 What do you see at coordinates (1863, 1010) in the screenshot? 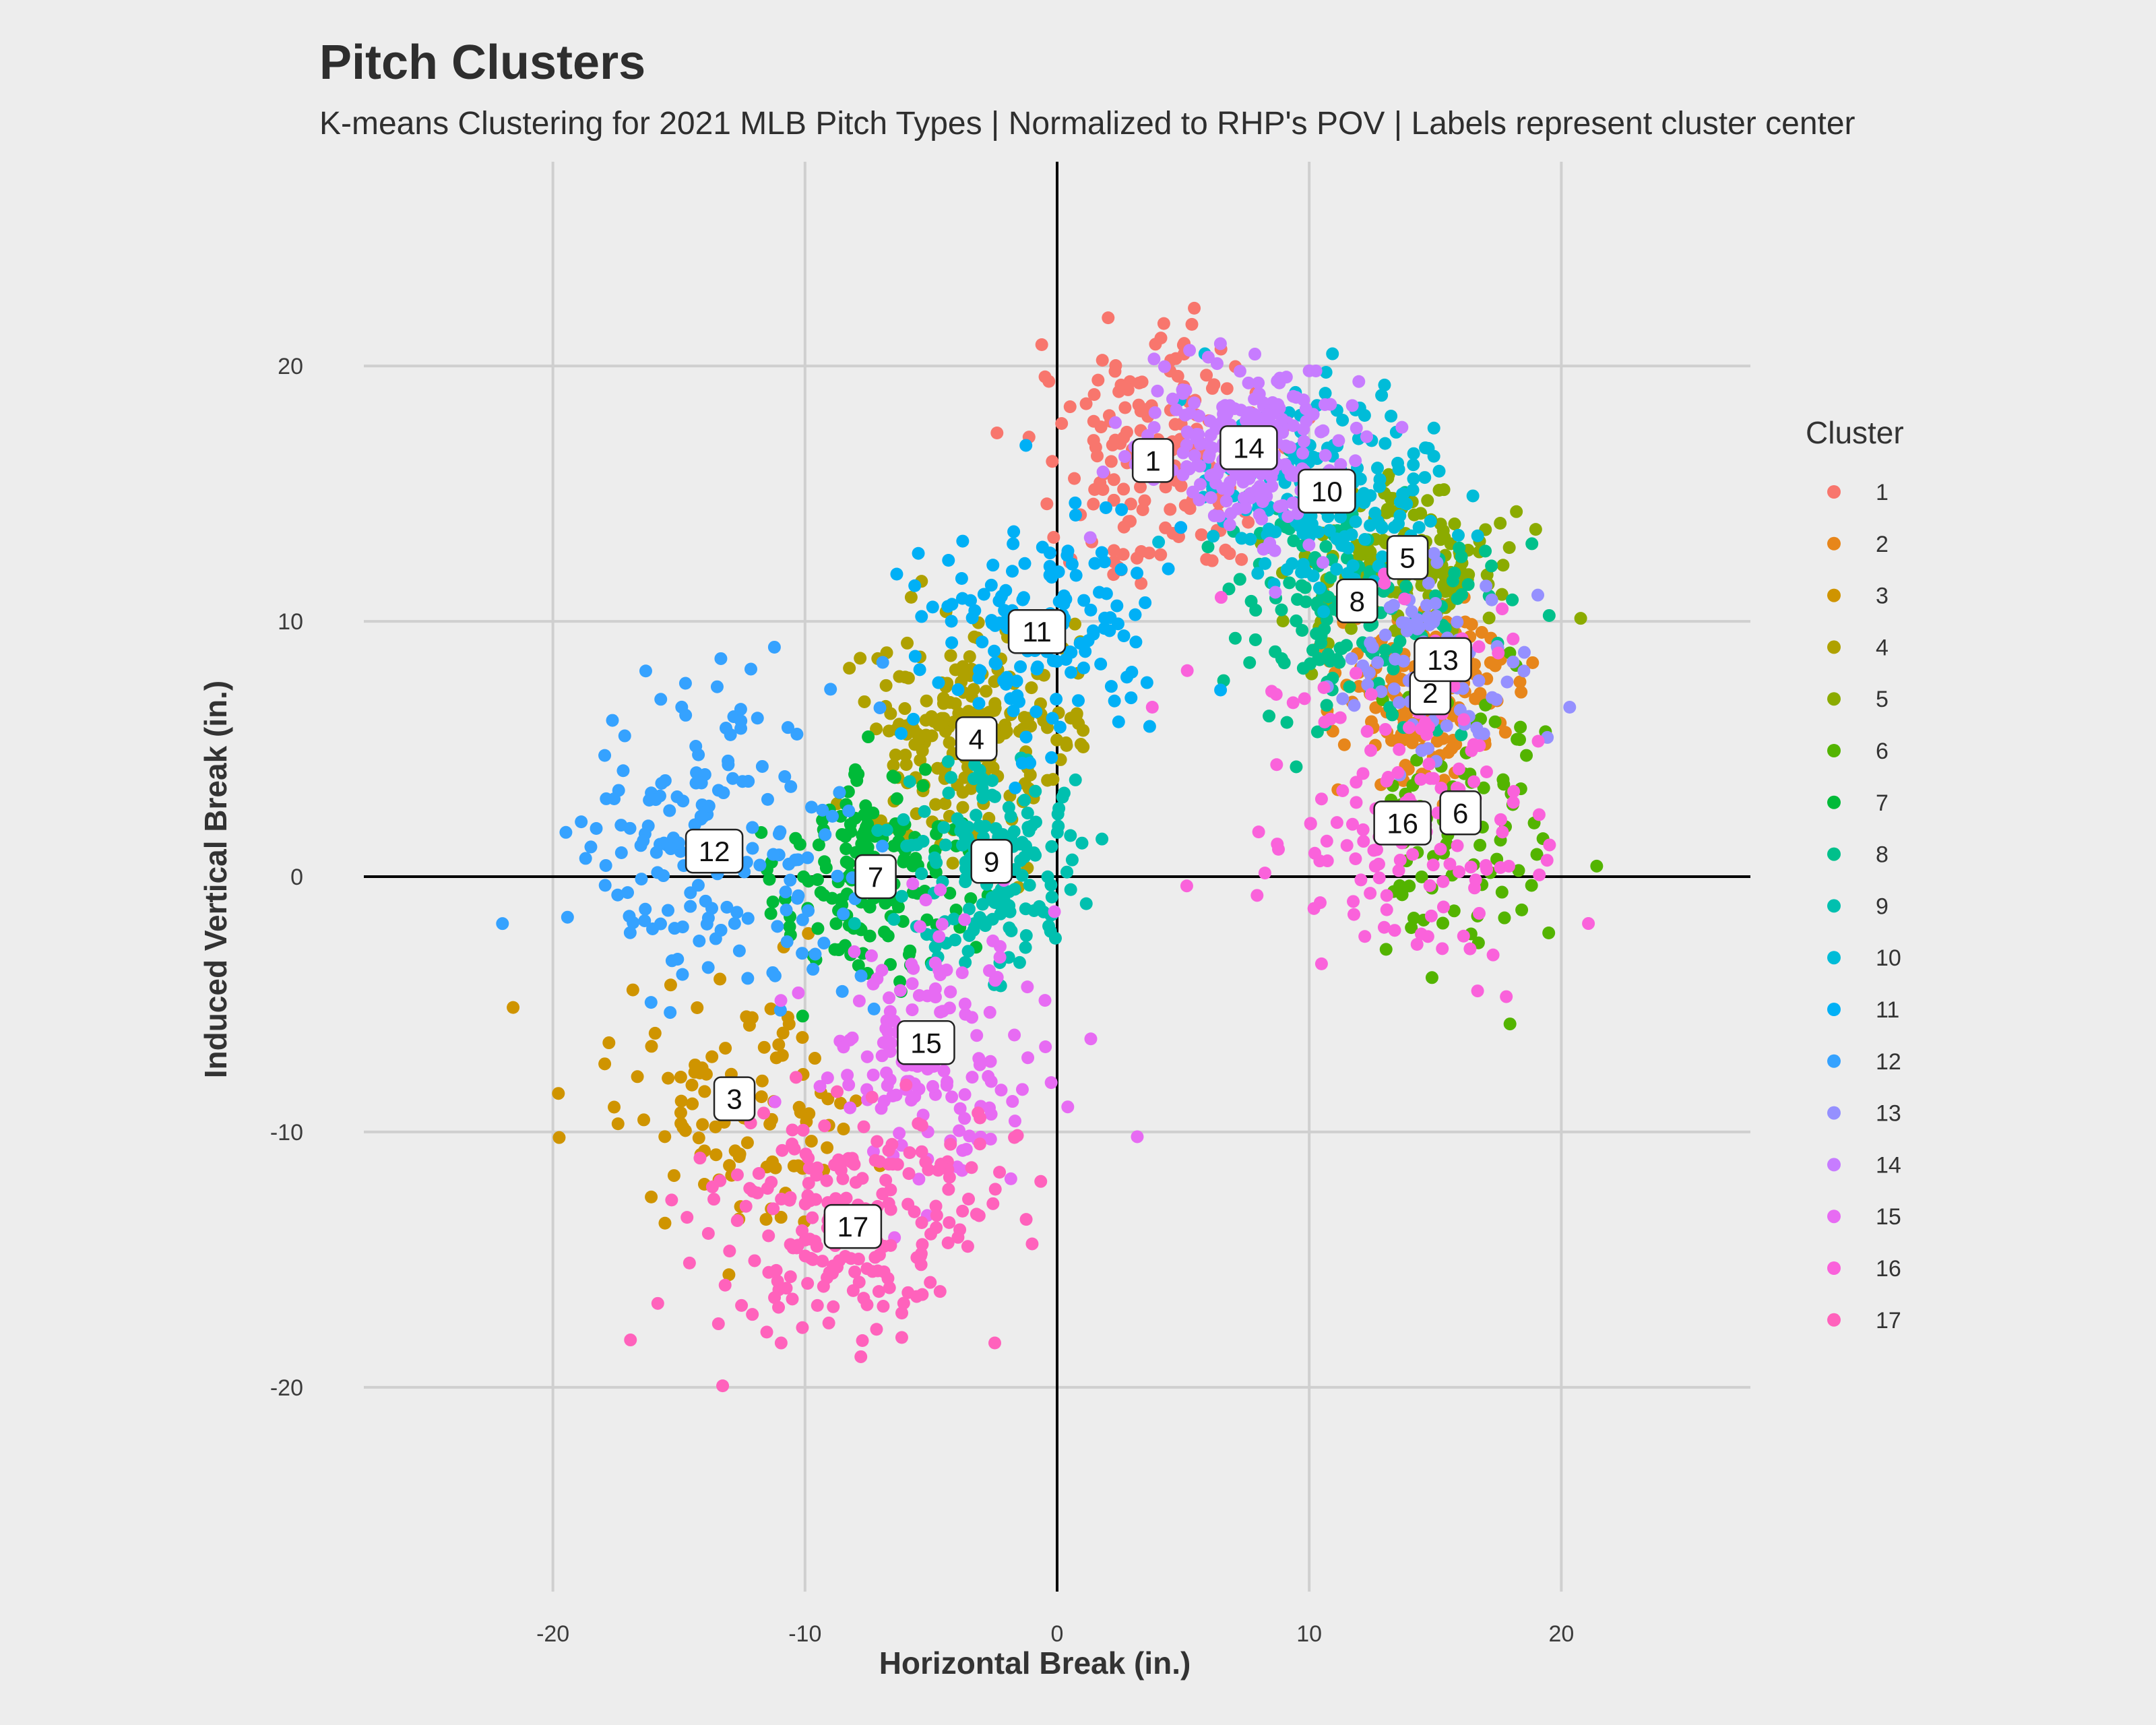
I see `legend-item: 11` at bounding box center [1863, 1010].